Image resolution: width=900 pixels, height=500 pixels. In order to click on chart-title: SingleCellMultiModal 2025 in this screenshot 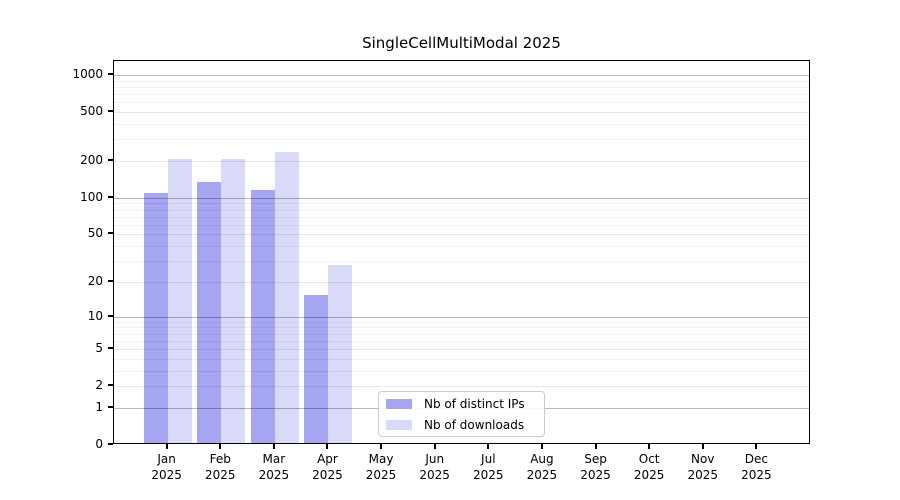, I will do `click(461, 43)`.